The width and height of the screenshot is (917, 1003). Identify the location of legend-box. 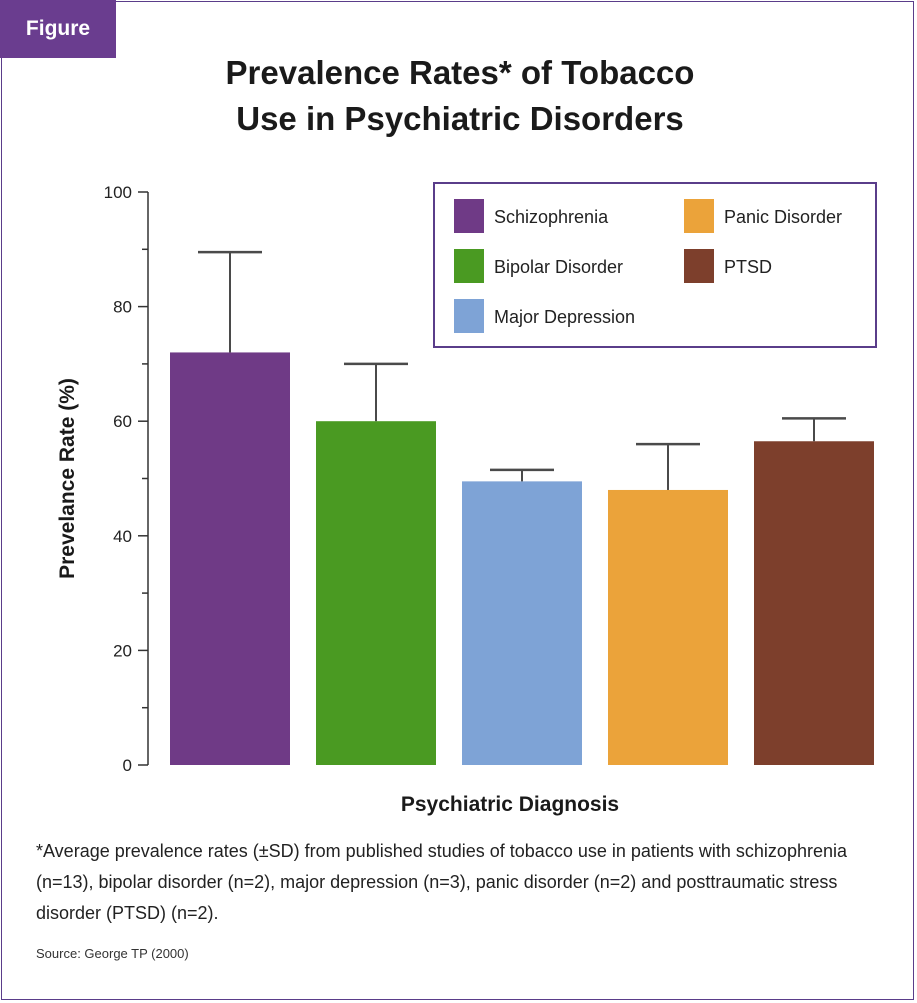
(655, 265).